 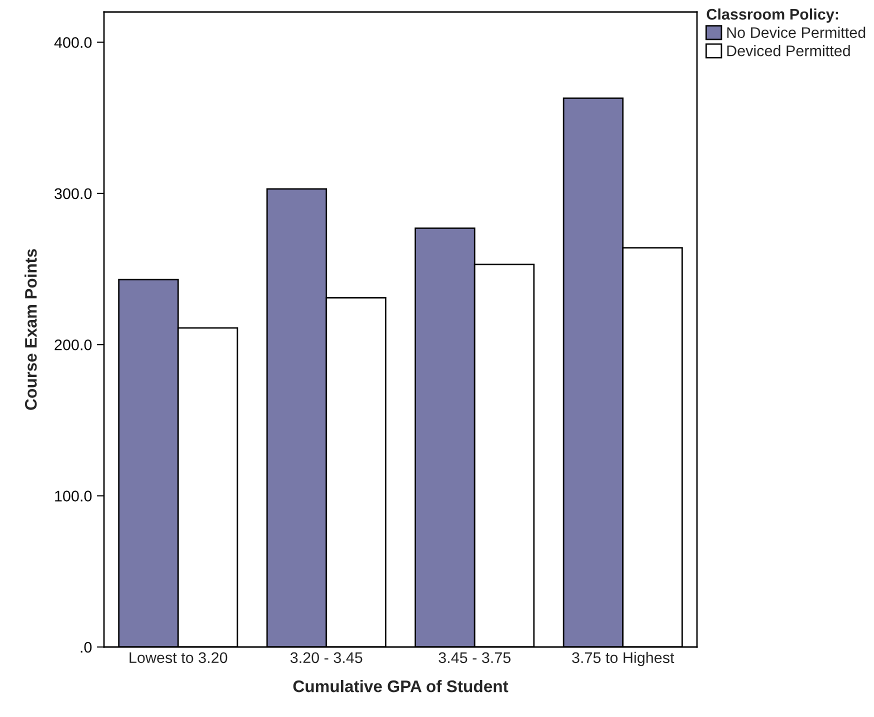 What do you see at coordinates (796, 32) in the screenshot?
I see `legend-label: No Device Permitted` at bounding box center [796, 32].